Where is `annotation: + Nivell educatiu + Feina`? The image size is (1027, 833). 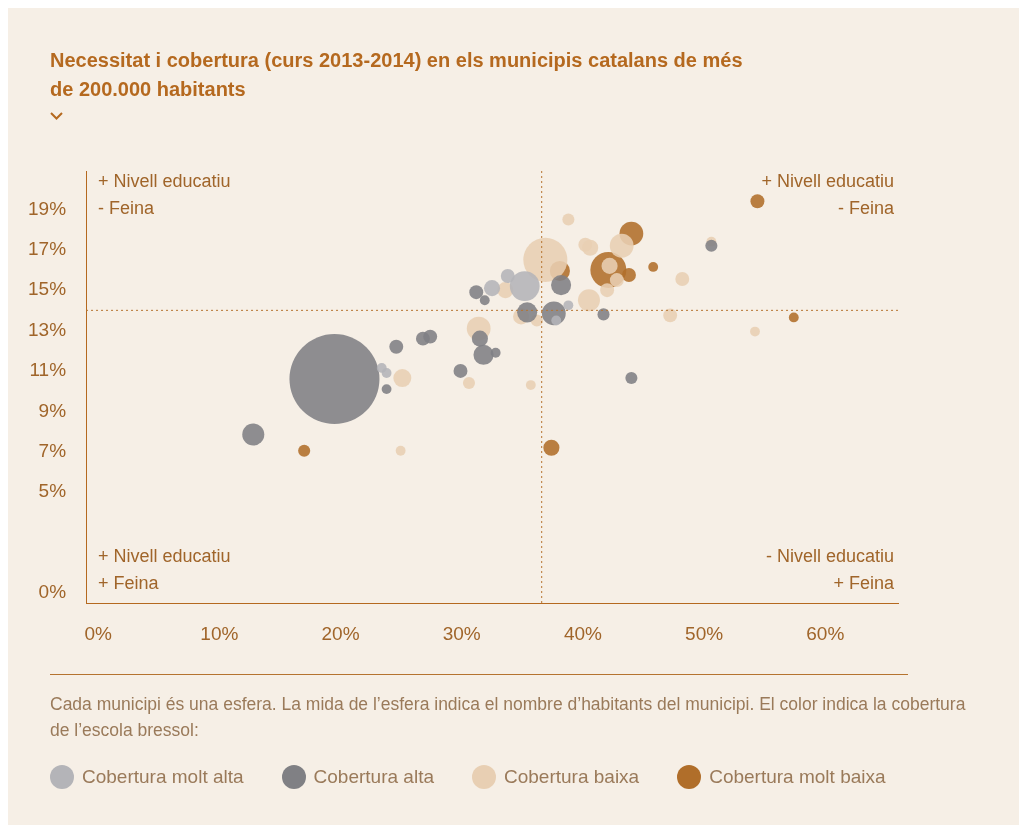 annotation: + Nivell educatiu + Feina is located at coordinates (164, 570).